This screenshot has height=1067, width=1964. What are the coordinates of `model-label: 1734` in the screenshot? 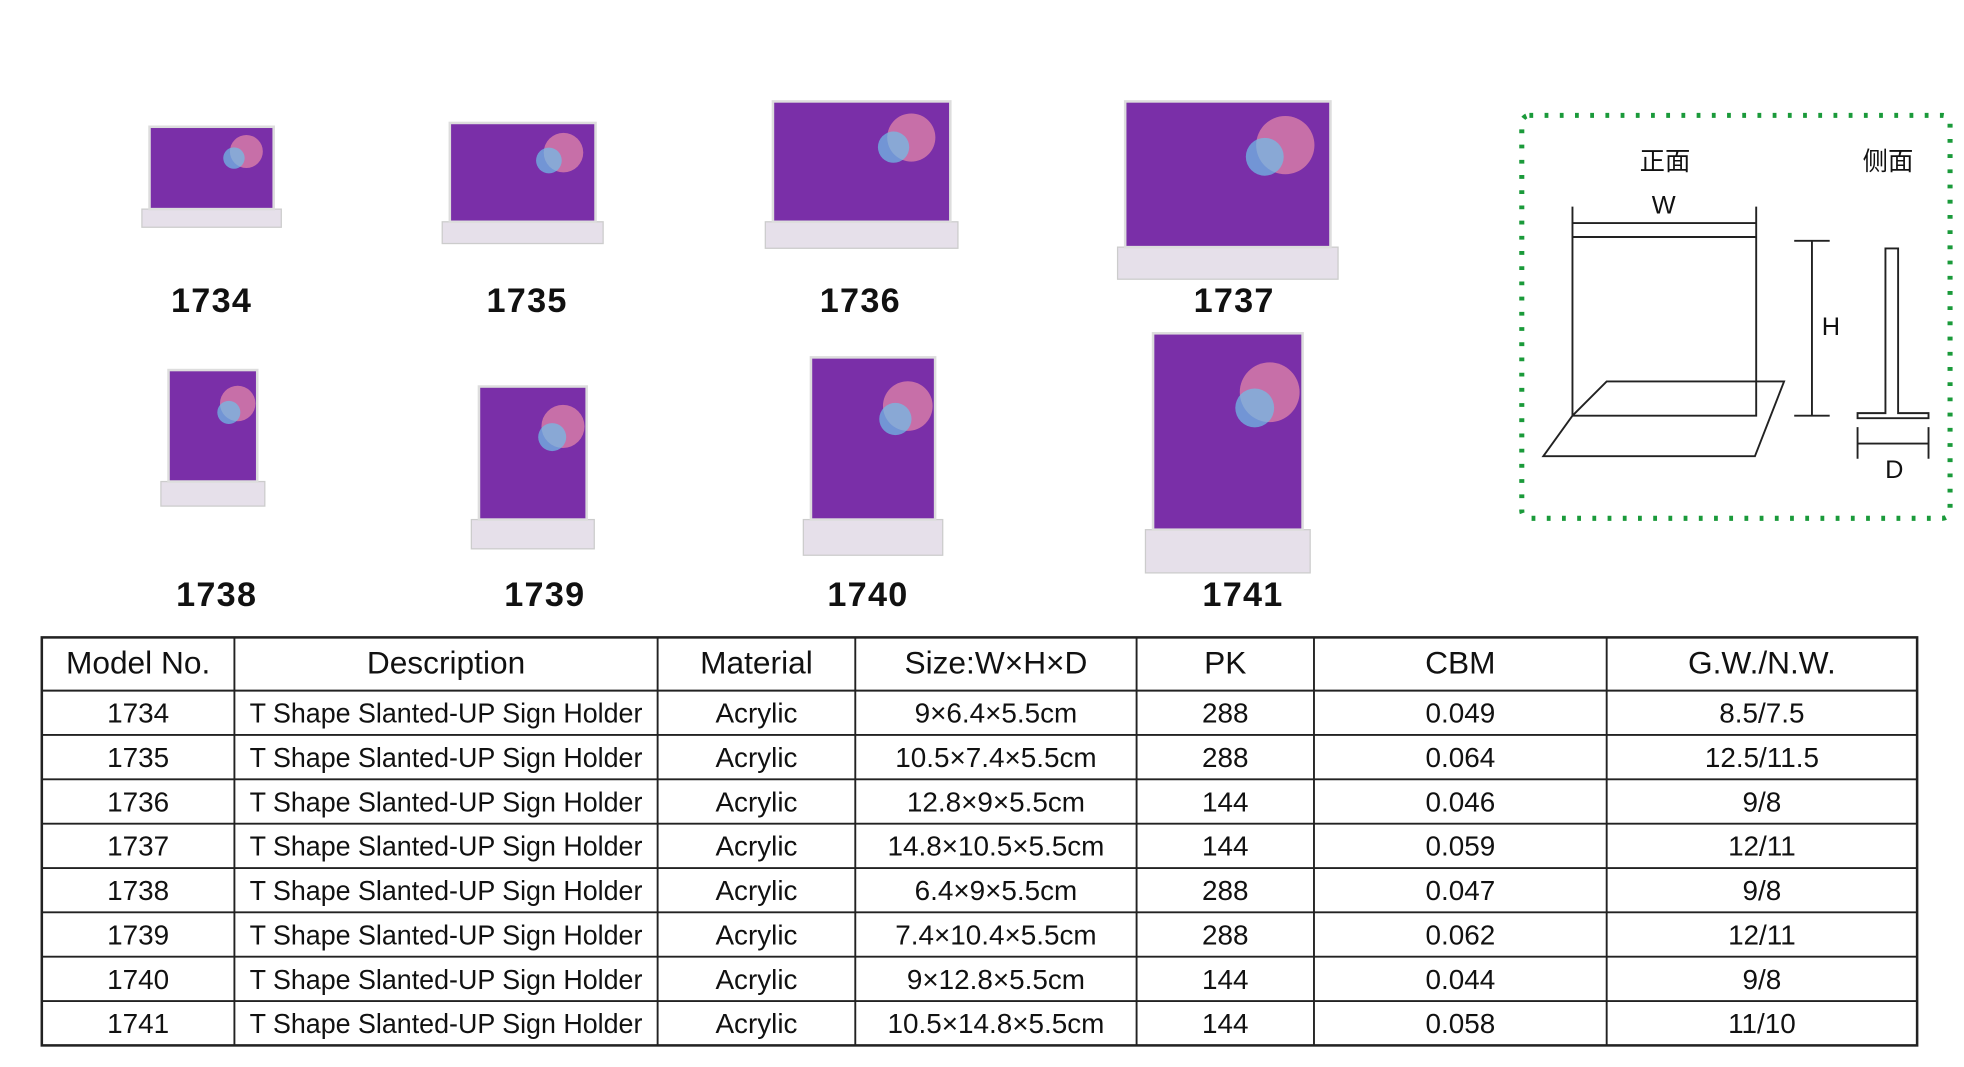 It's located at (211, 301).